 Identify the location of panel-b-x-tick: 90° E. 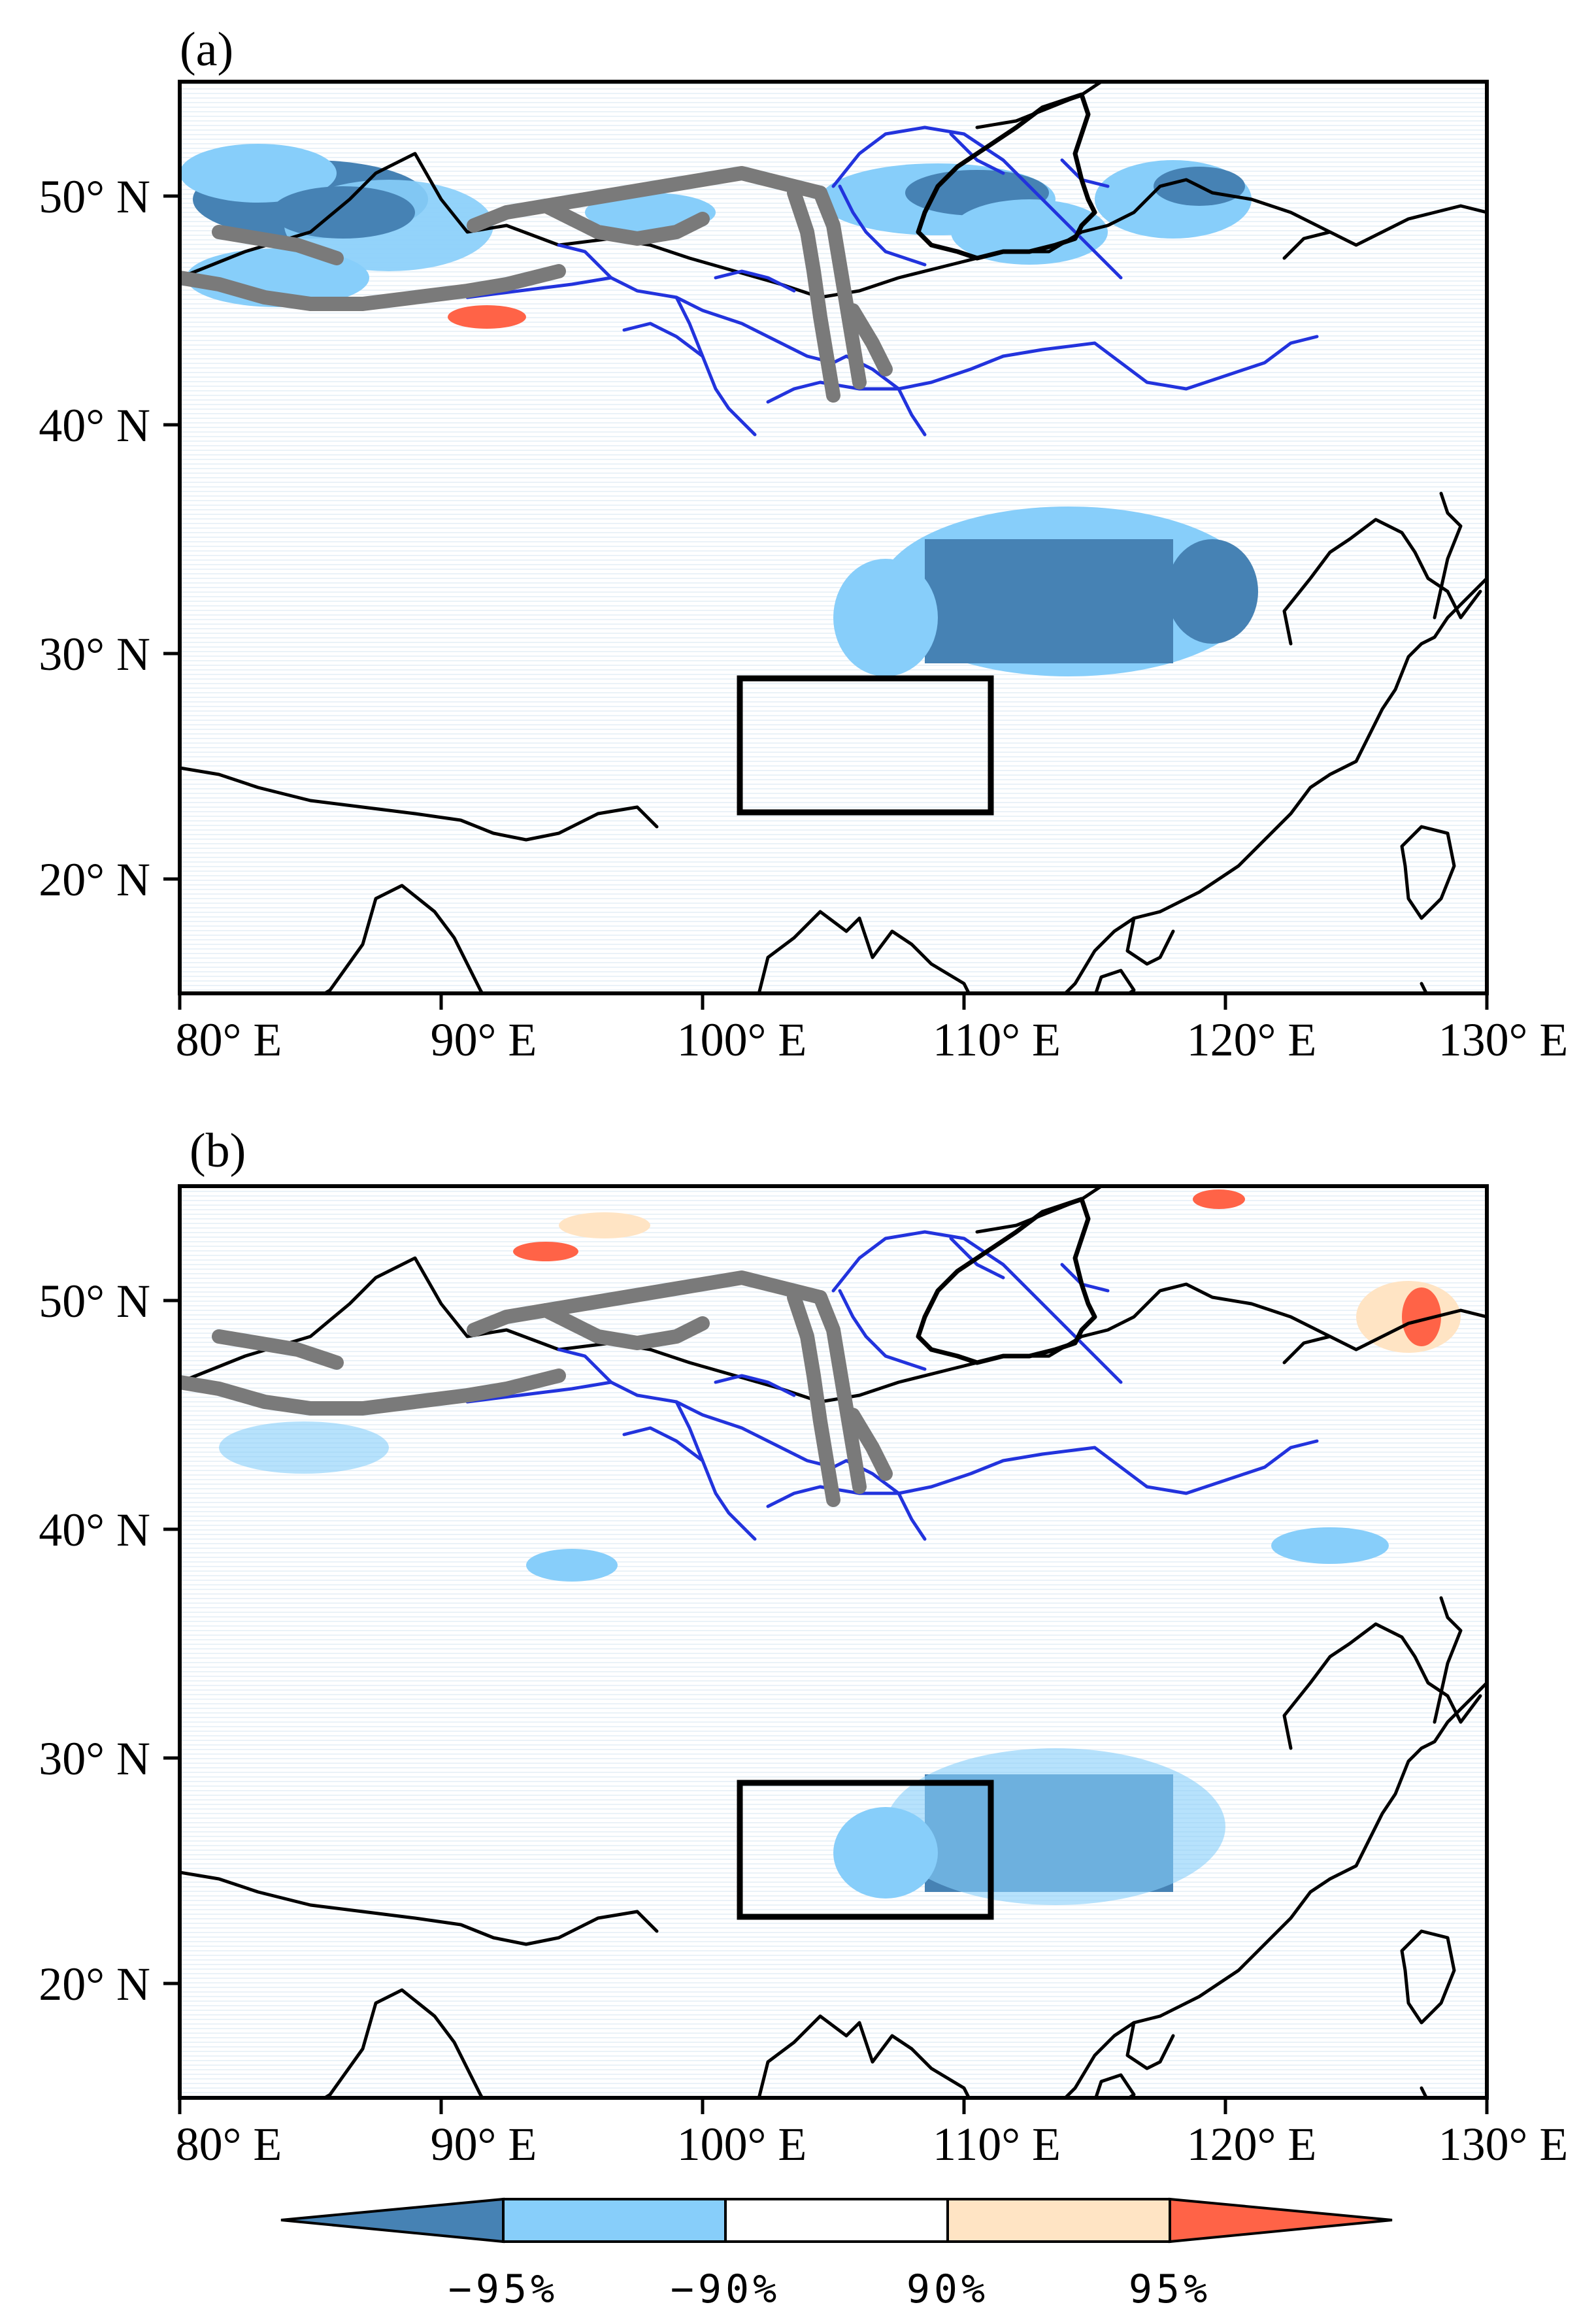
(484, 2144).